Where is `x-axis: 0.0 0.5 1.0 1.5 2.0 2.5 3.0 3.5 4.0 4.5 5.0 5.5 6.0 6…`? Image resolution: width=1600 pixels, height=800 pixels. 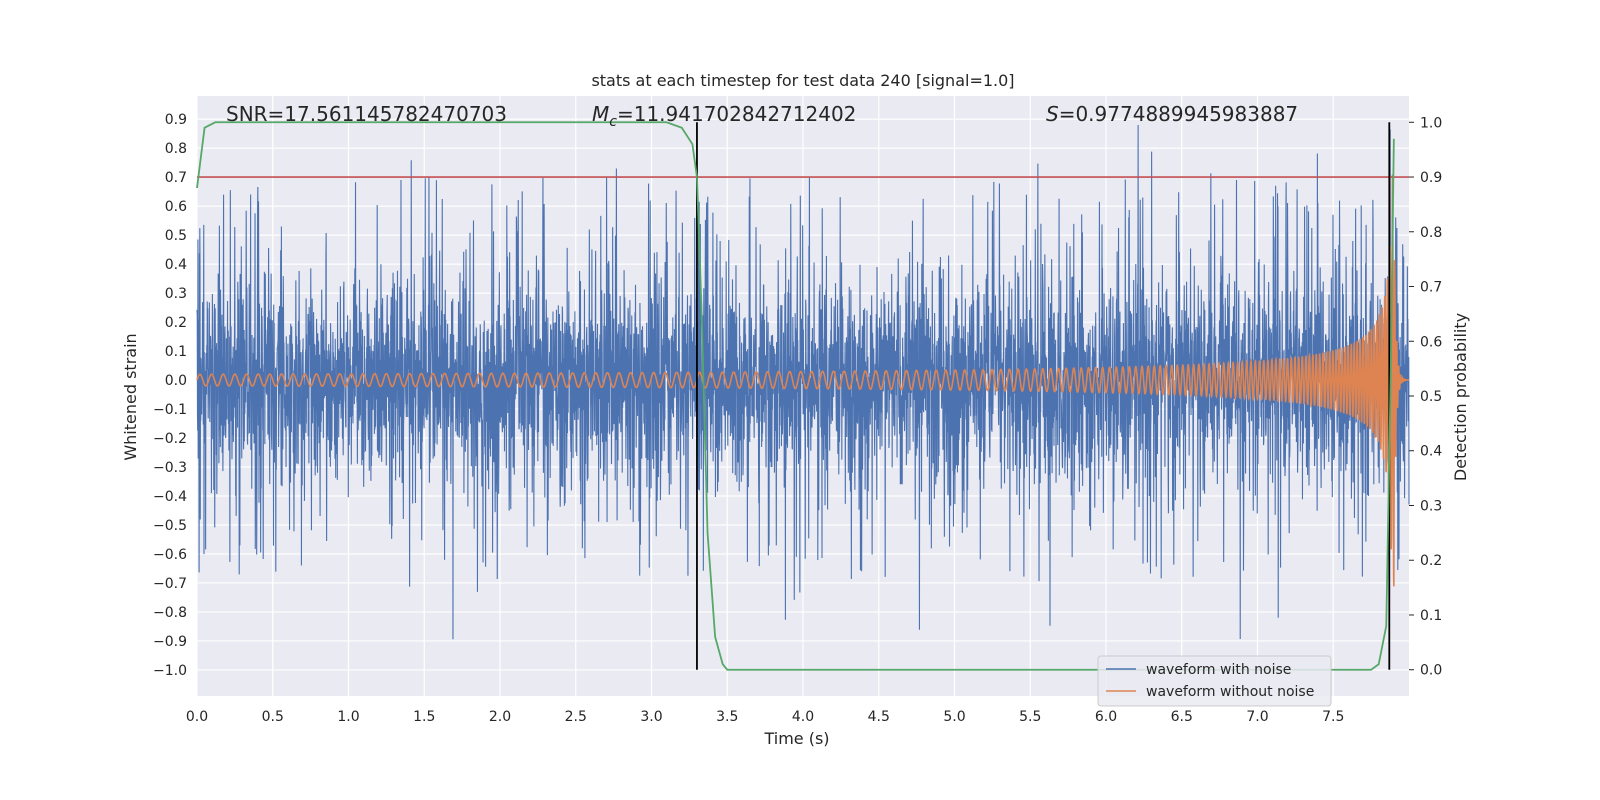 x-axis: 0.0 0.5 1.0 1.5 2.0 2.5 3.0 3.5 4.0 4.5 5.0 5.5 6.0 6… is located at coordinates (765, 717).